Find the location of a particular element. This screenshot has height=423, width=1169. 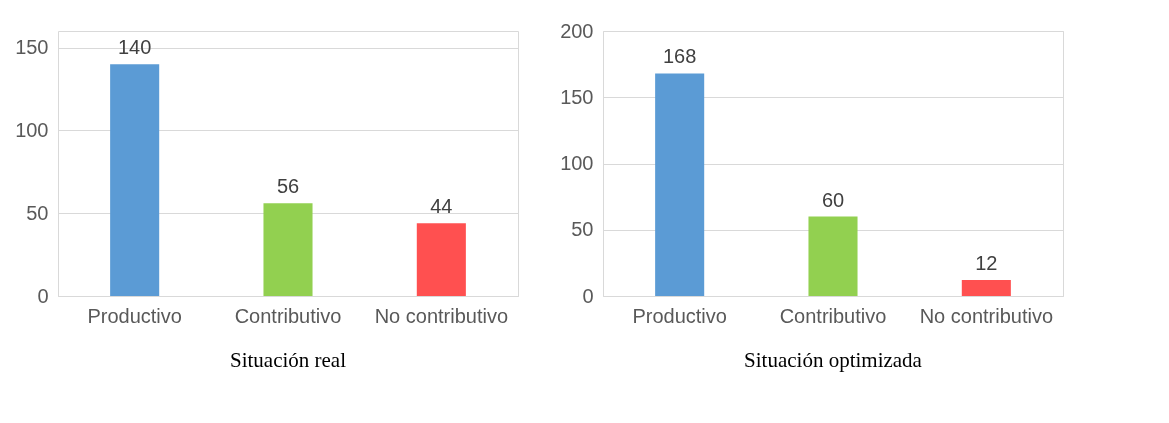

data-label: 168 is located at coordinates (679, 56).